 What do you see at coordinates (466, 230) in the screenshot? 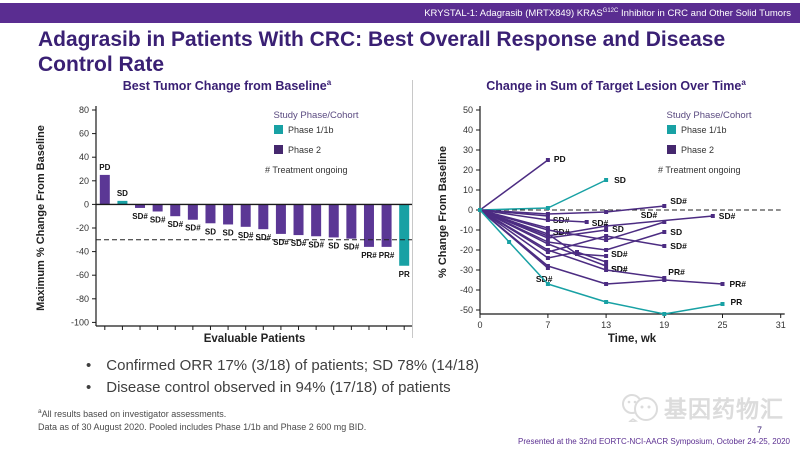
I see `svg-text: -10` at bounding box center [466, 230].